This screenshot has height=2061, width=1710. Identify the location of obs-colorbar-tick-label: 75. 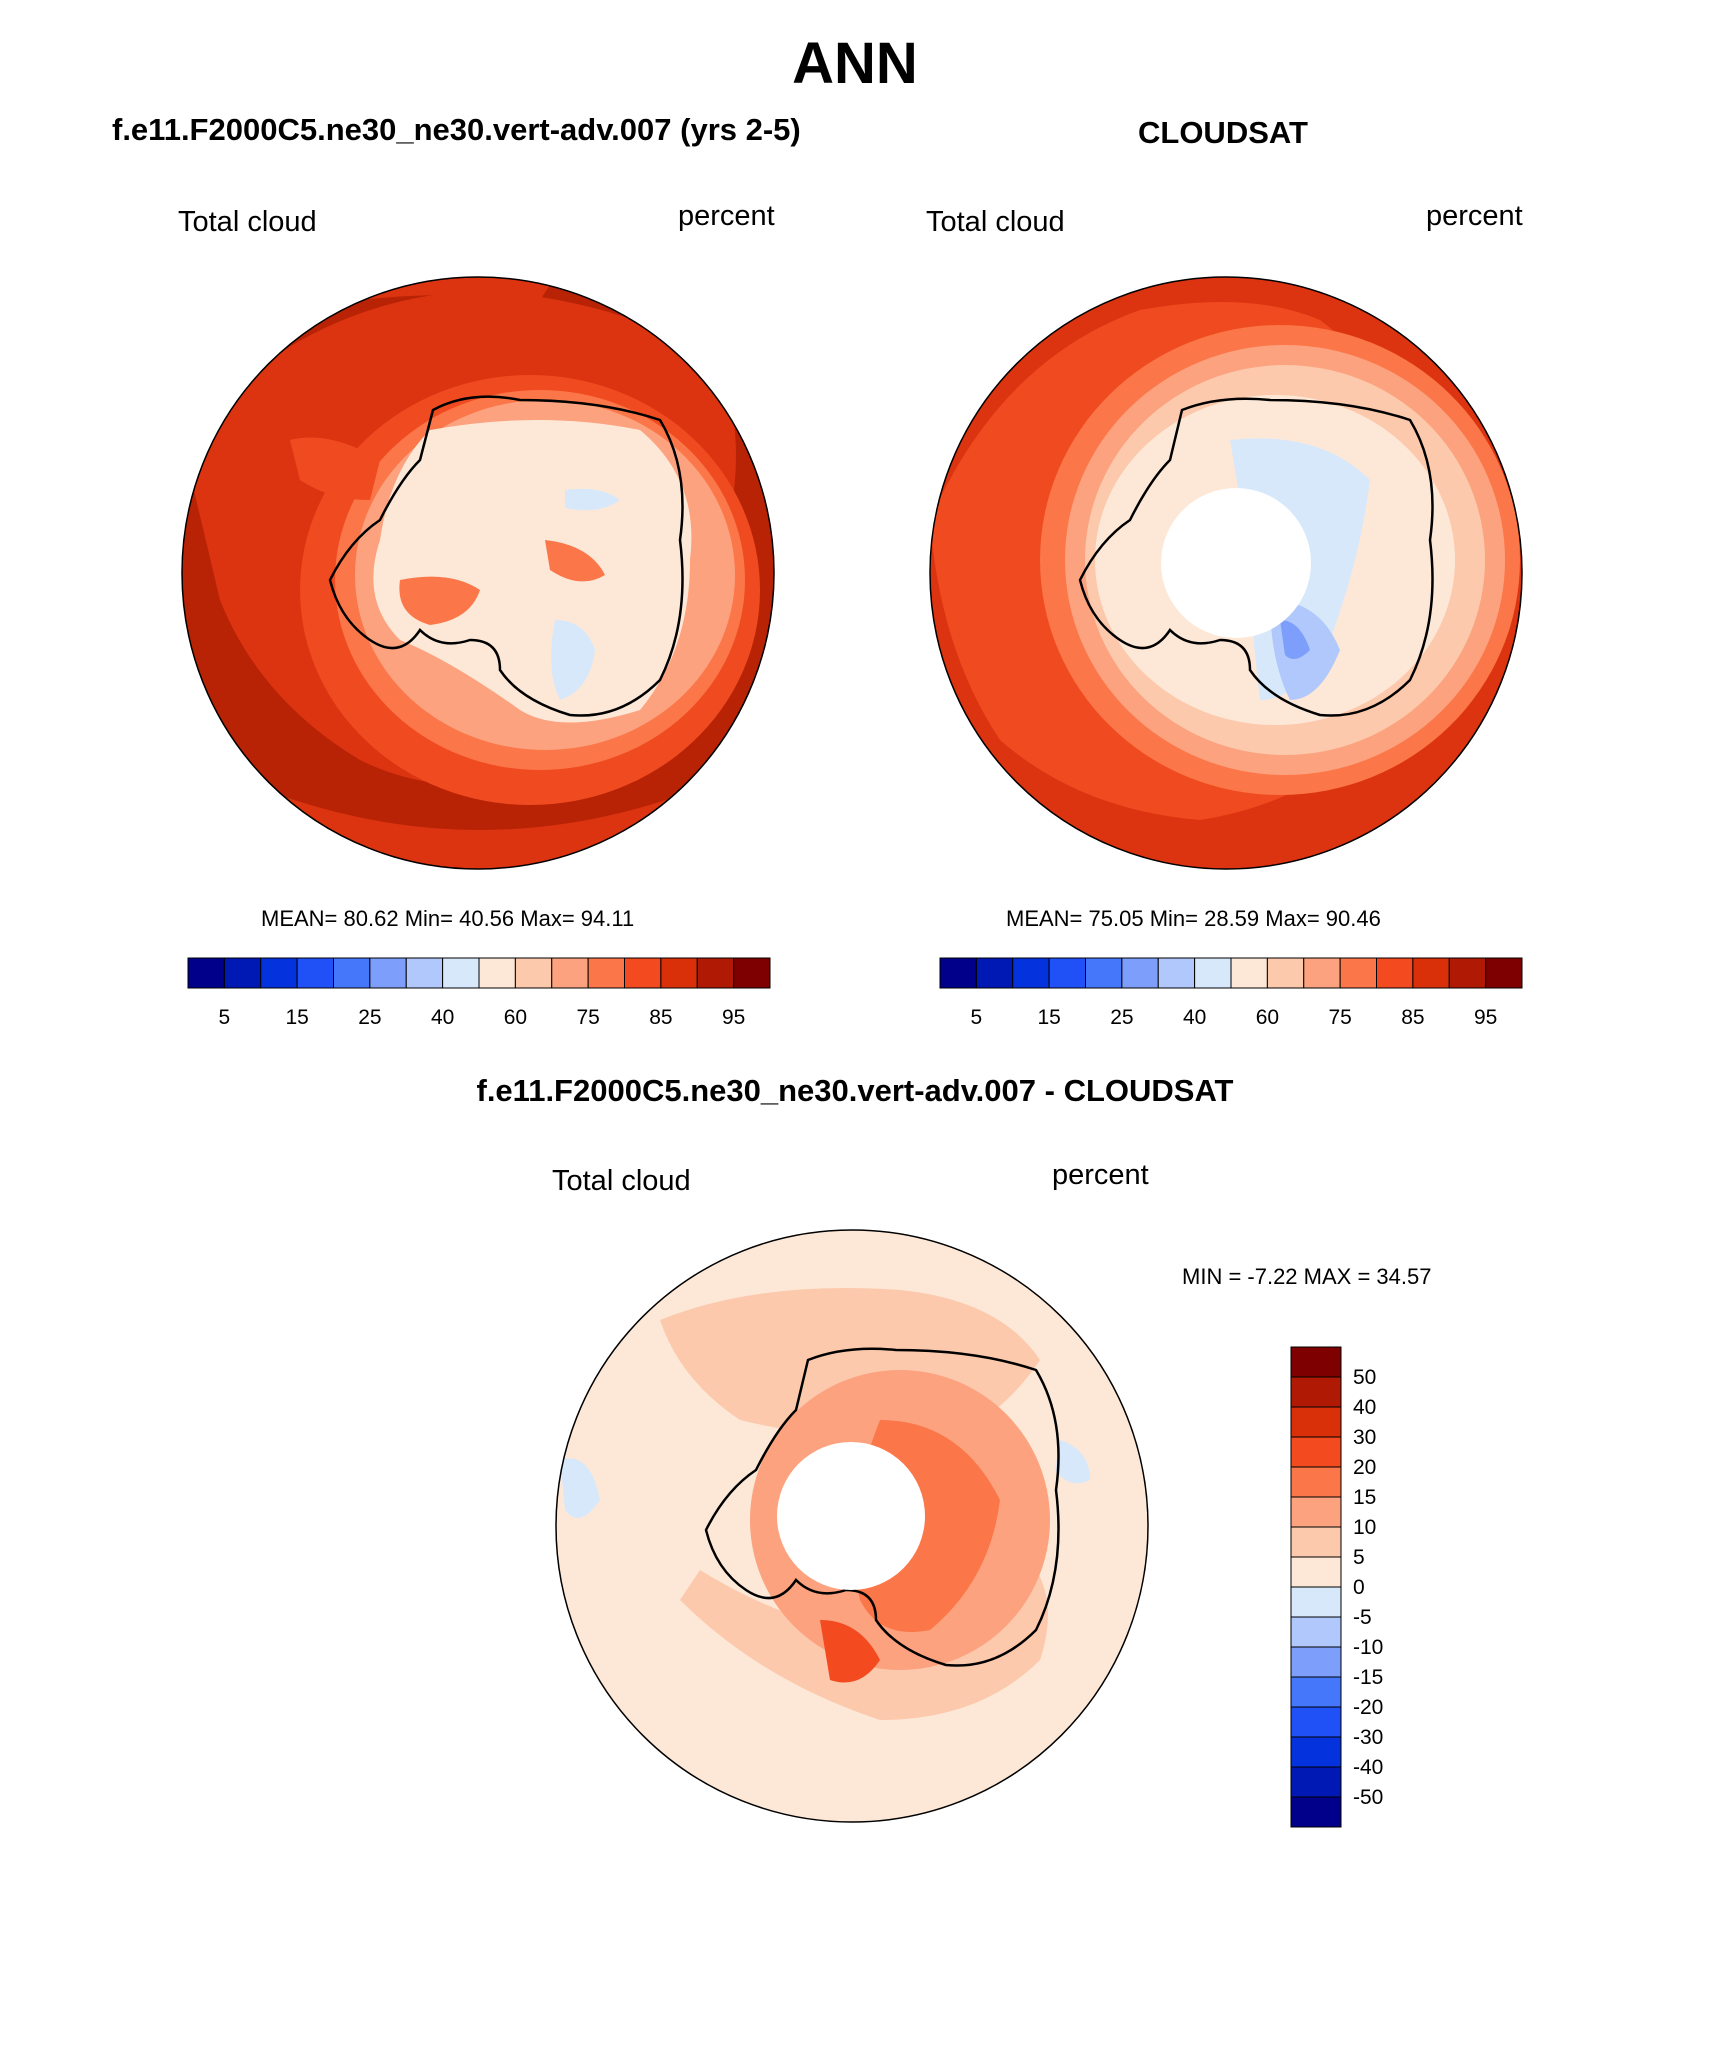
(1339, 1017).